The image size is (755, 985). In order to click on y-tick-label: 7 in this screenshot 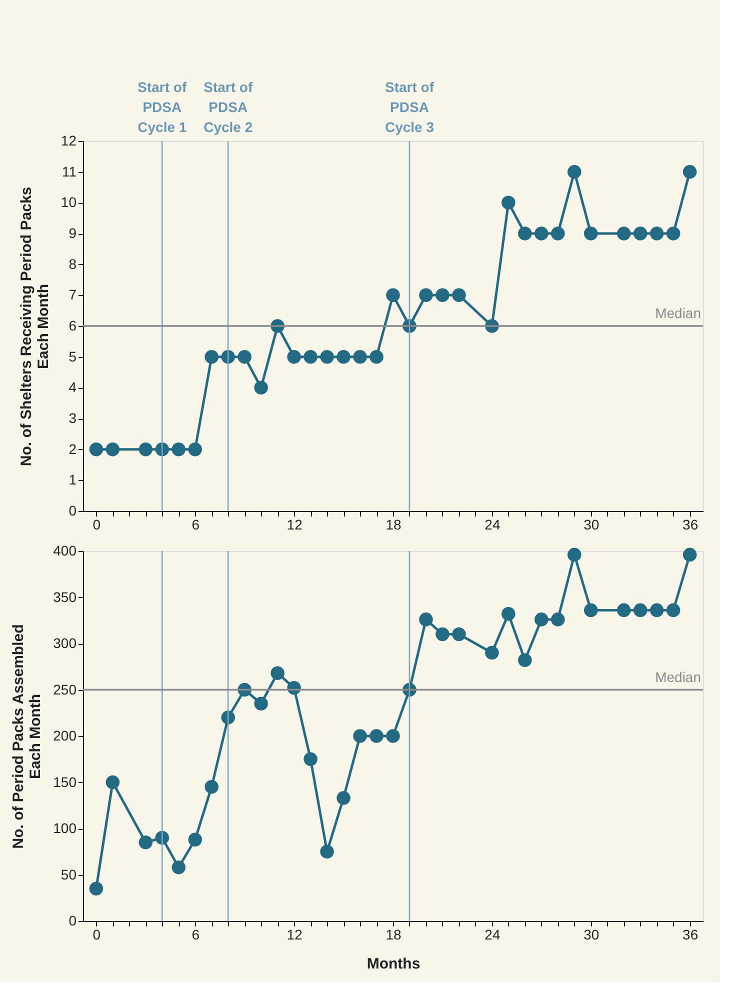, I will do `click(72, 294)`.